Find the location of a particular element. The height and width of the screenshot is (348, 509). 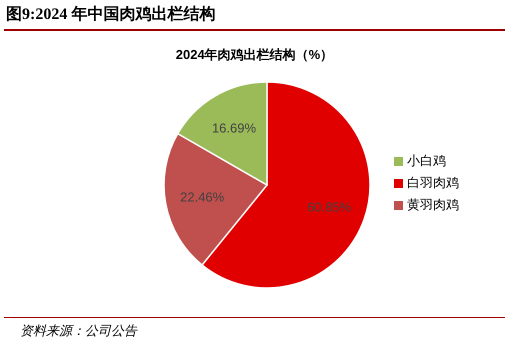

chart-subtitle: 2024年肉鸡出栏结构（%） is located at coordinates (254, 55).